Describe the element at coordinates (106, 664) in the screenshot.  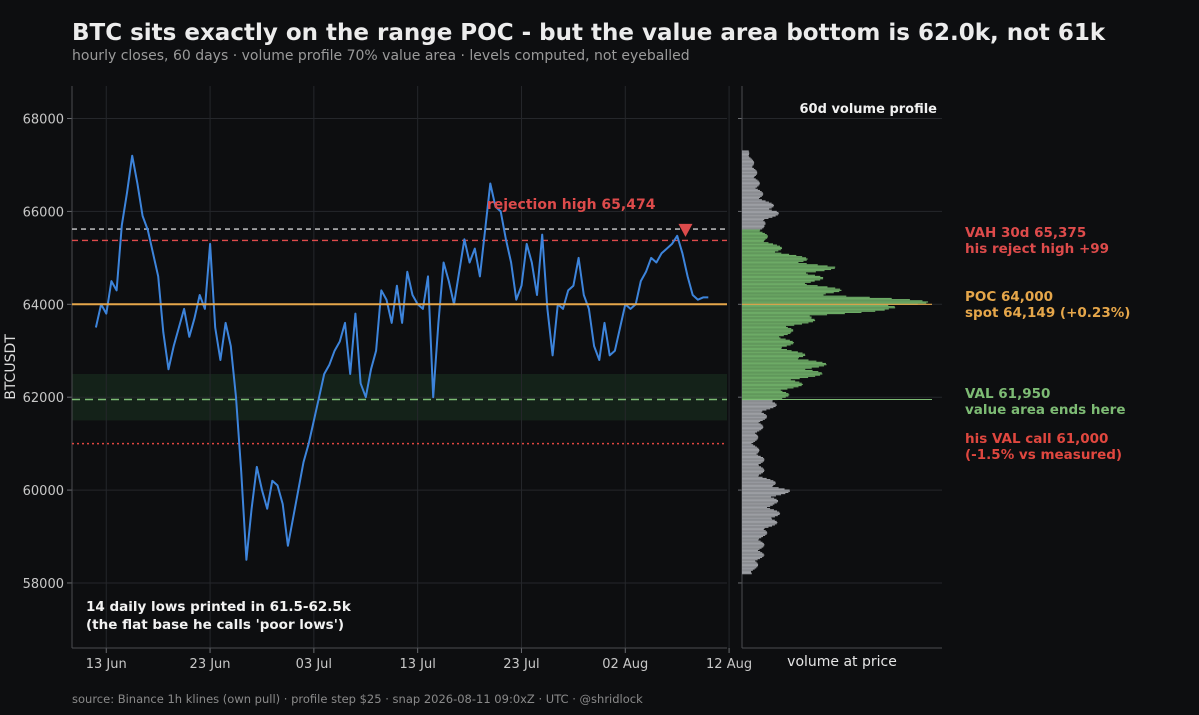
I see `x-tick-label: 13 Jun` at that location.